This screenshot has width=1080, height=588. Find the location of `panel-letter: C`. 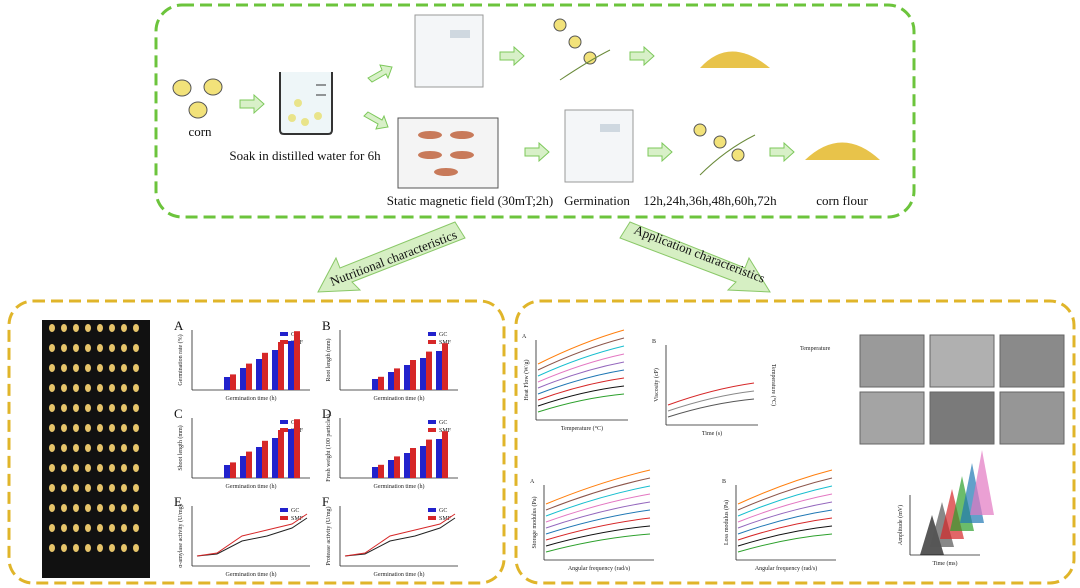

panel-letter: C is located at coordinates (178, 413).